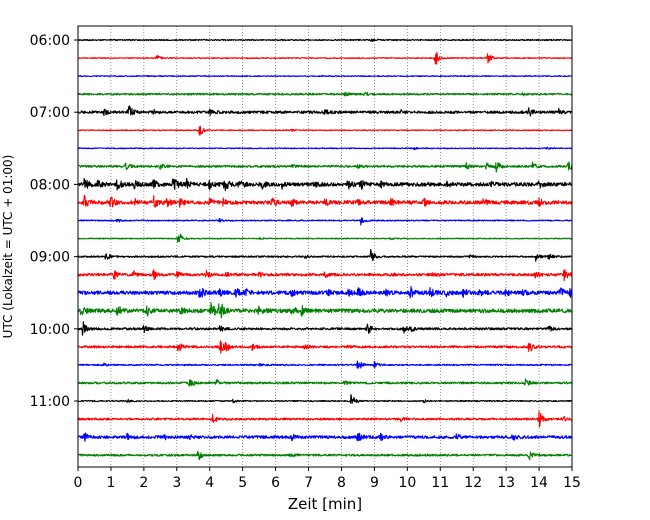 This screenshot has width=650, height=520. Describe the element at coordinates (242, 483) in the screenshot. I see `x-tick-label: 5` at that location.